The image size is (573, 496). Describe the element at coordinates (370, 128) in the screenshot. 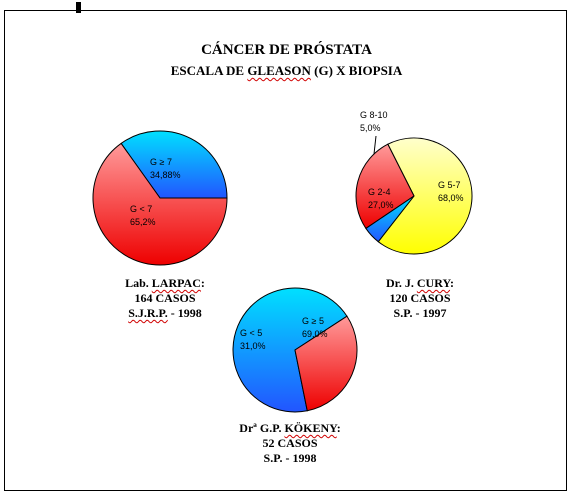

I see `slice-value-label: 5,0%` at that location.